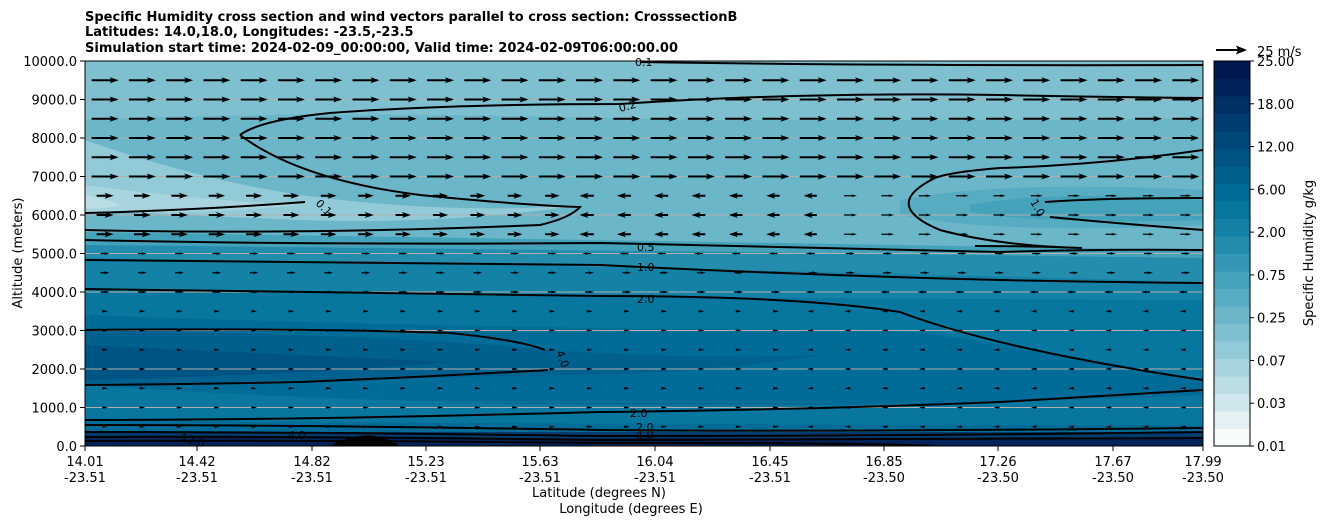 The width and height of the screenshot is (1326, 526). I want to click on colorbar-tick-label: 12.00, so click(1275, 148).